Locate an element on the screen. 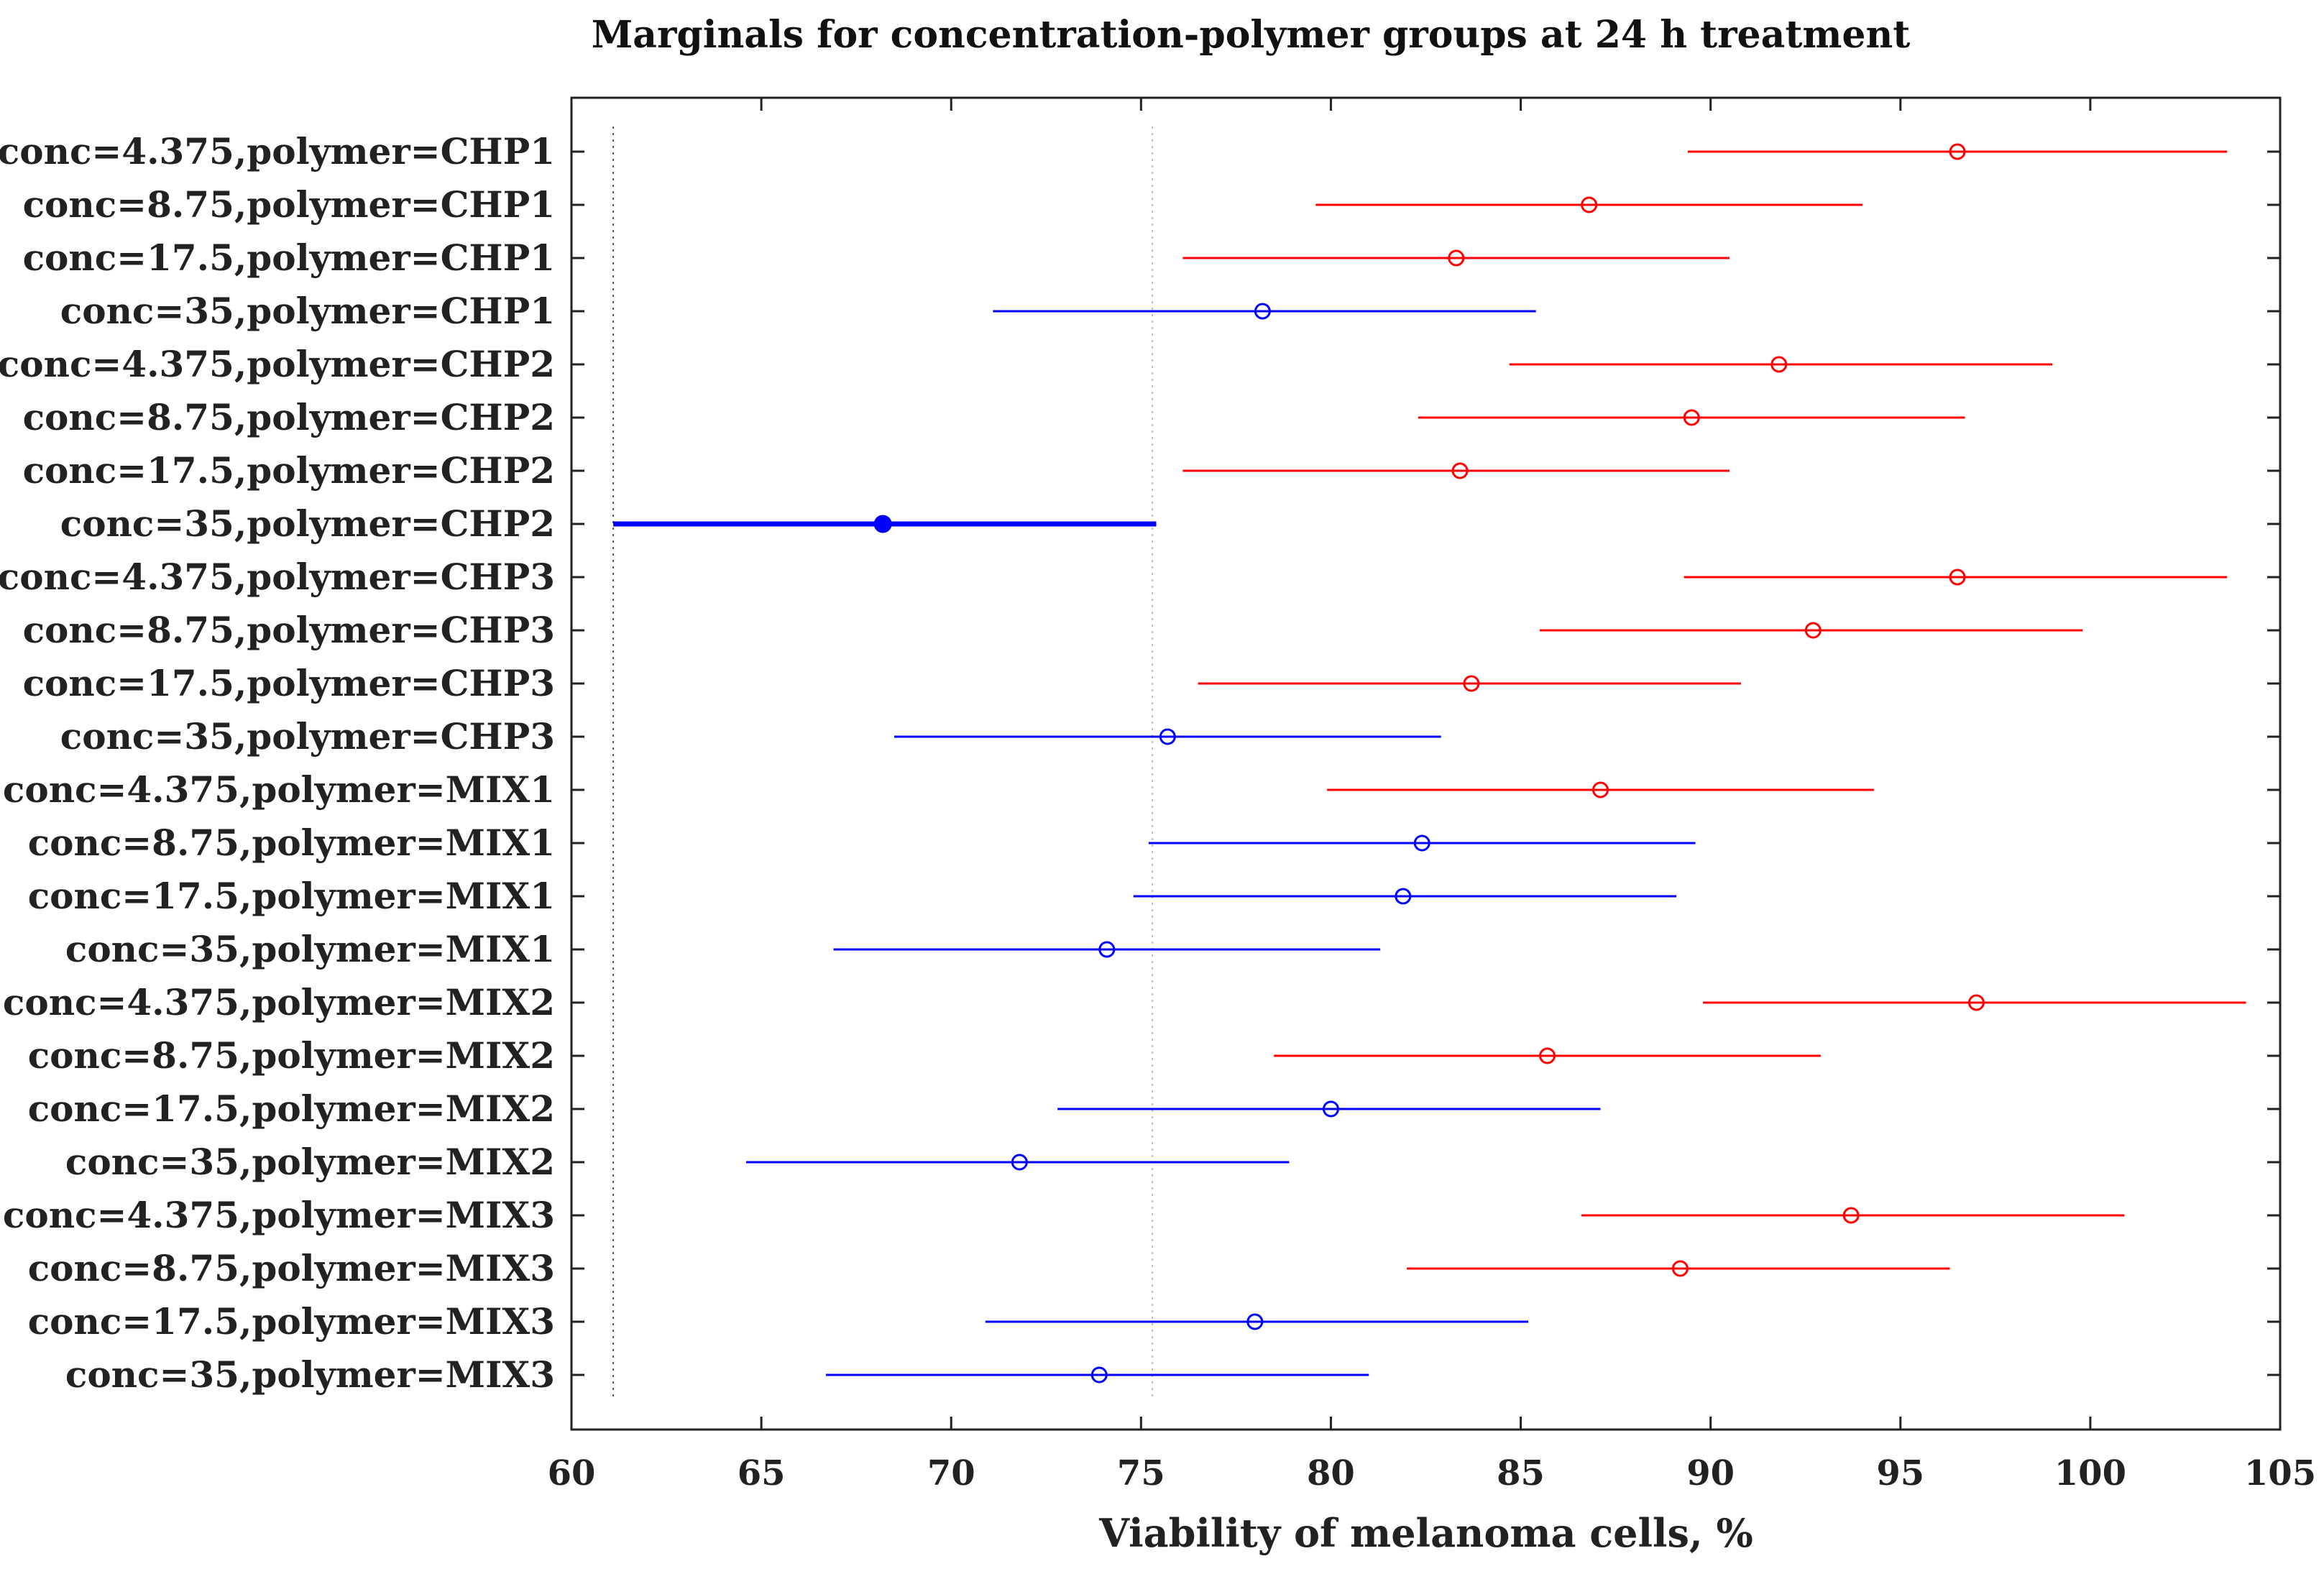 The width and height of the screenshot is (2324, 1574). category-label: conc=4.375,polymer=MIX1 is located at coordinates (279, 789).